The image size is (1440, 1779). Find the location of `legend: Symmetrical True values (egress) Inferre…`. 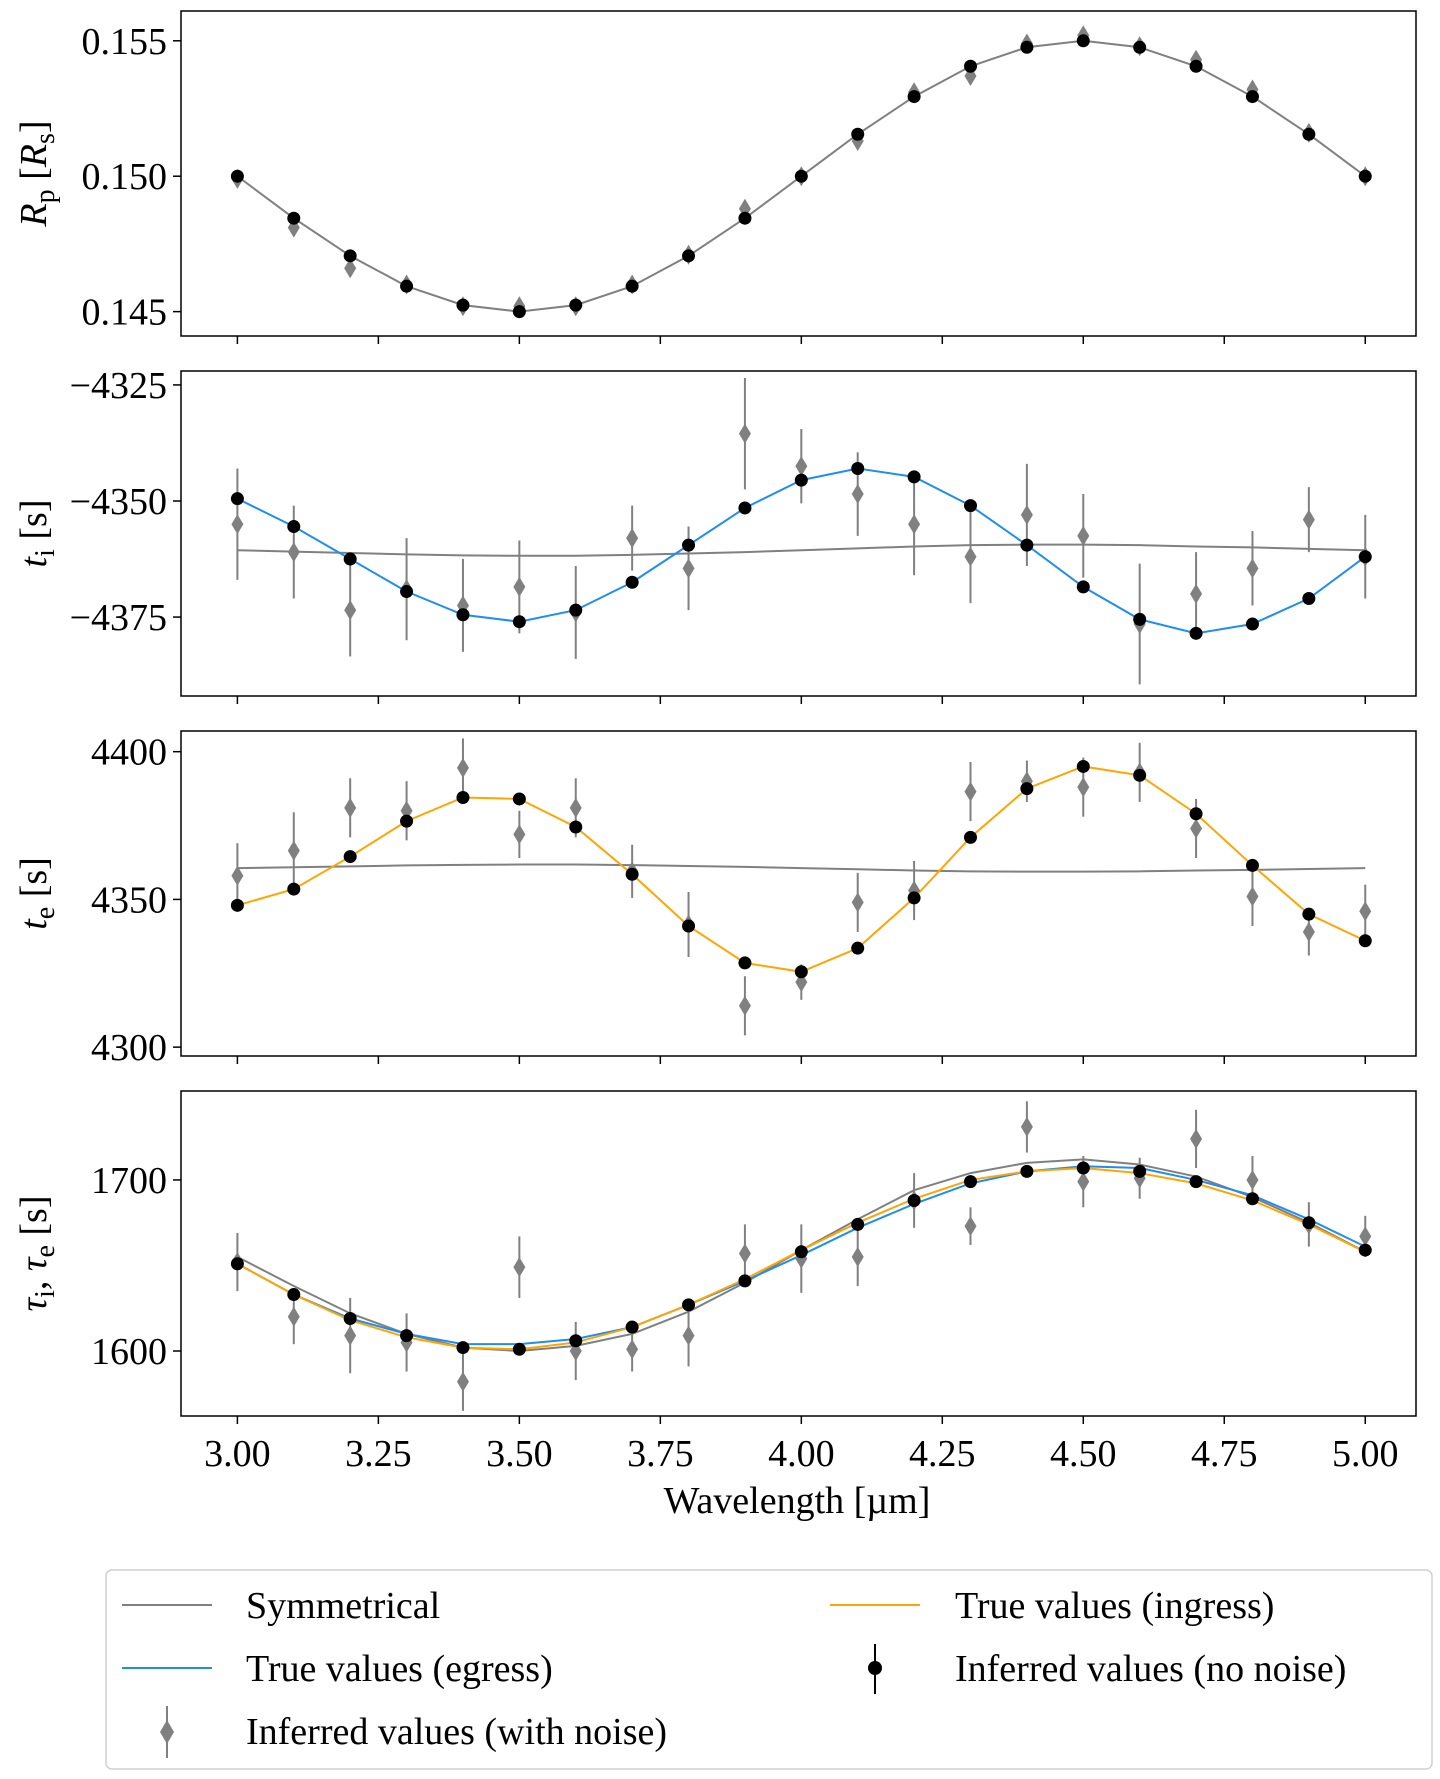

legend: Symmetrical True values (egress) Inferre… is located at coordinates (769, 1669).